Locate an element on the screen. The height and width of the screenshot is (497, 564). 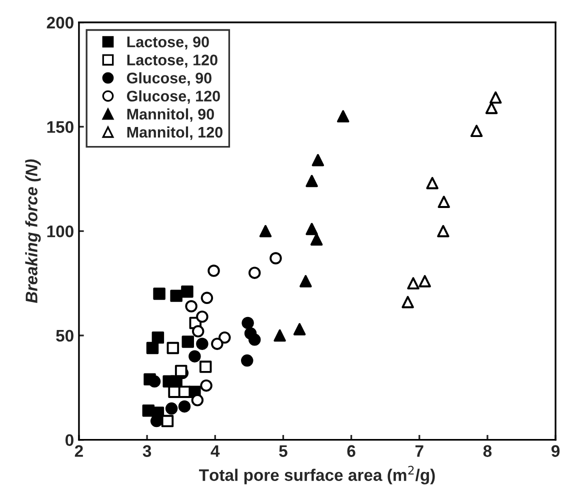
x-tick-label: 5 is located at coordinates (283, 451).